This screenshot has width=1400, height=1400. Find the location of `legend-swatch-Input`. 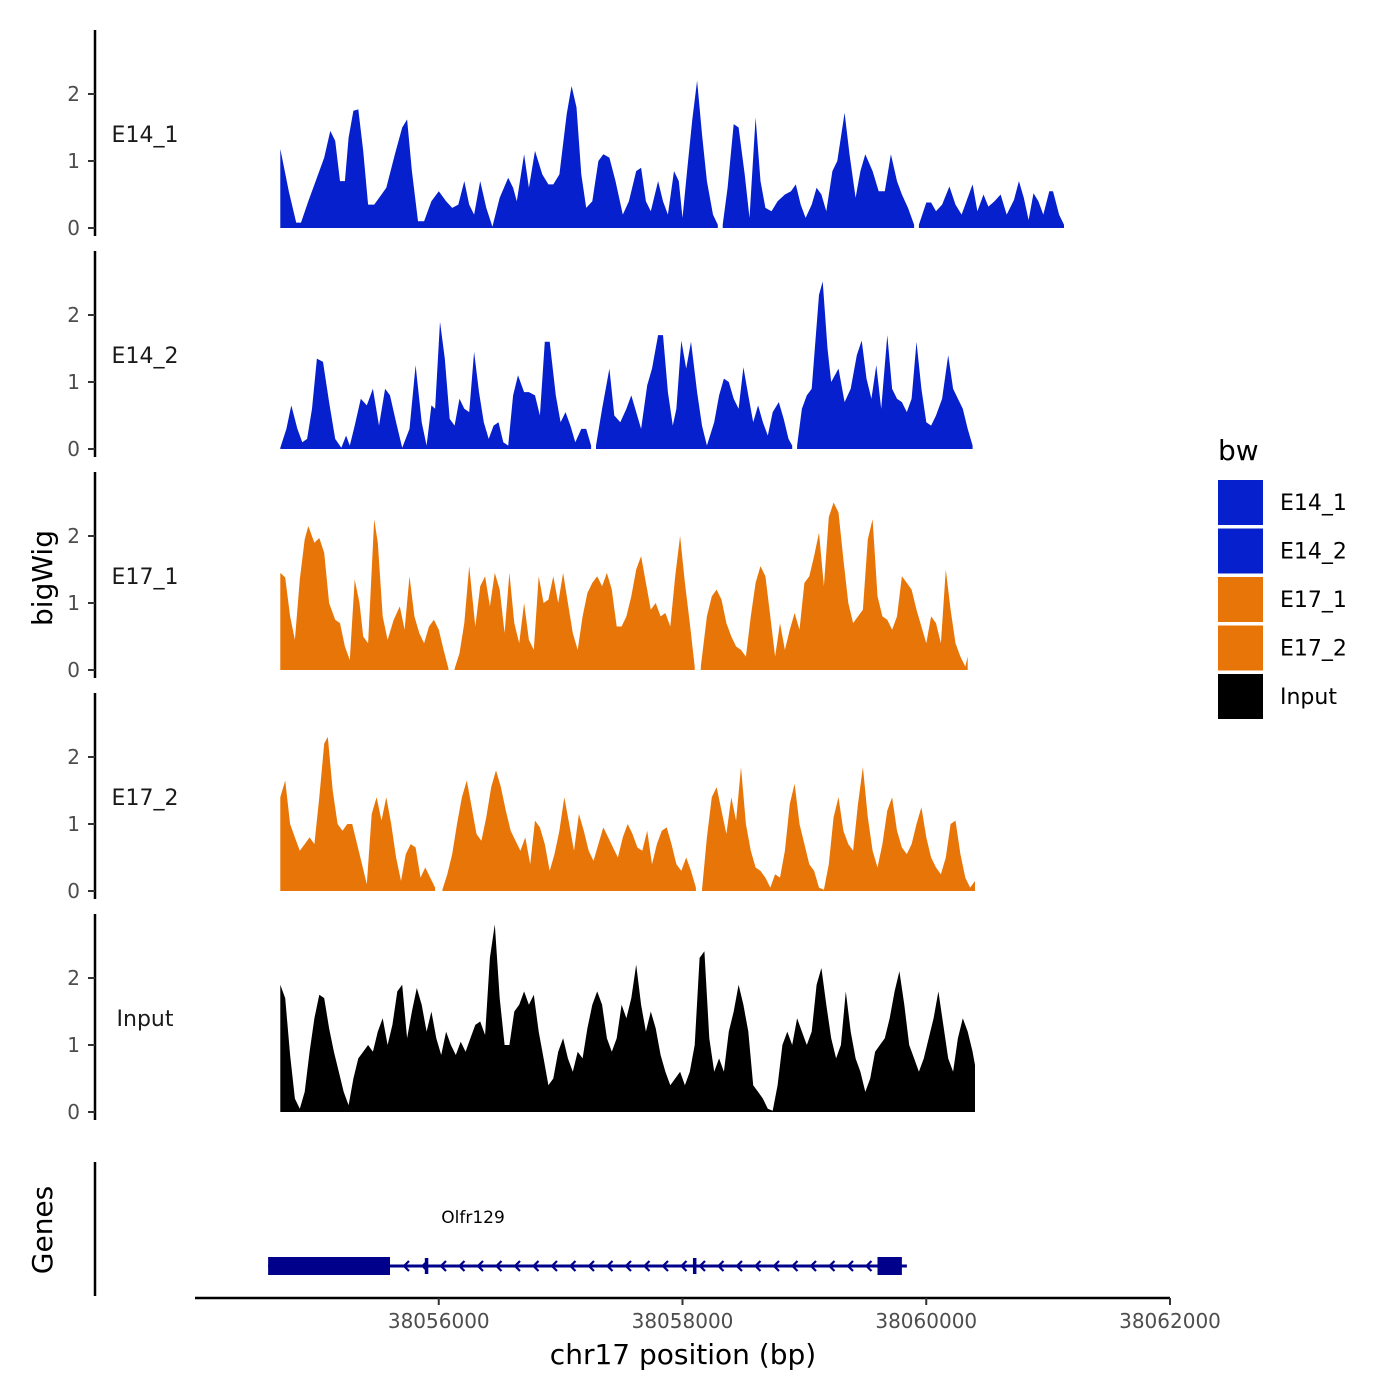

legend-swatch-Input is located at coordinates (1240, 696).